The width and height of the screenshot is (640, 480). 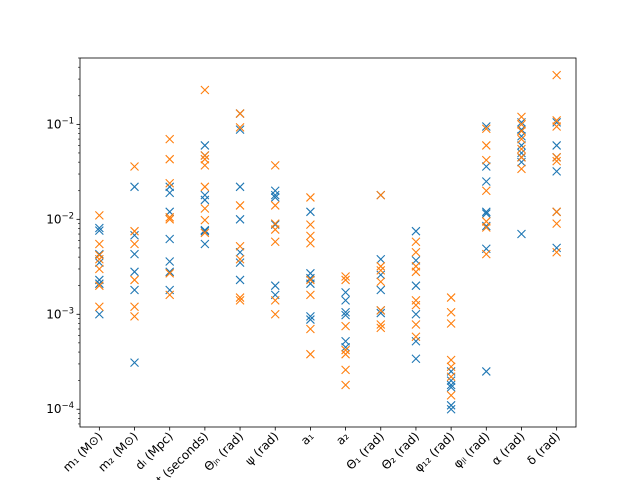 I want to click on y-axis: 10⁻⁴ 10⁻³ 10⁻² 10⁻¹, so click(x=63, y=241).